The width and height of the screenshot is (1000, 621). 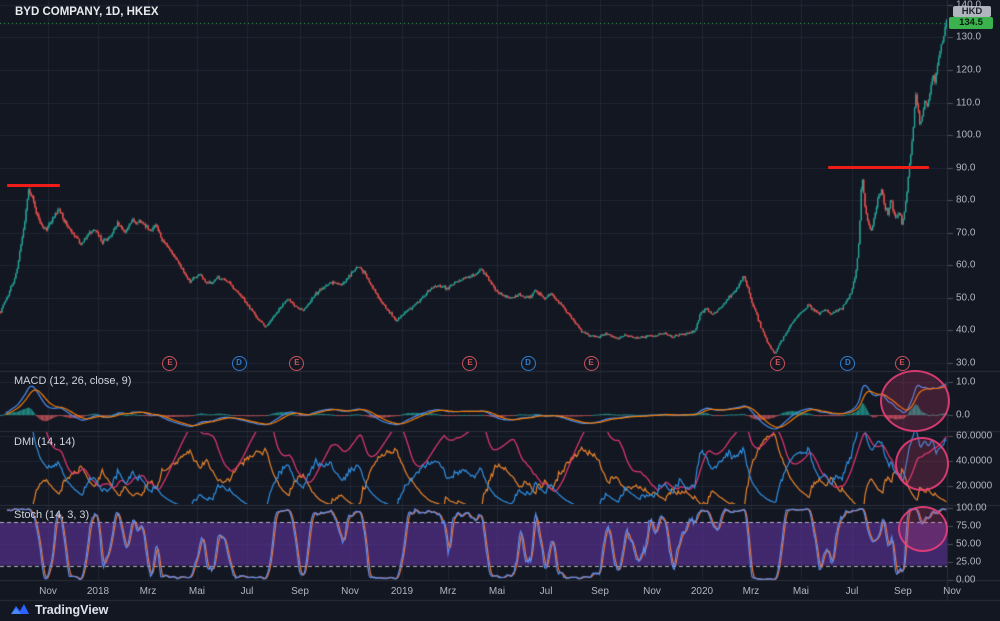 What do you see at coordinates (966, 580) in the screenshot?
I see `axis-tick: 0.00` at bounding box center [966, 580].